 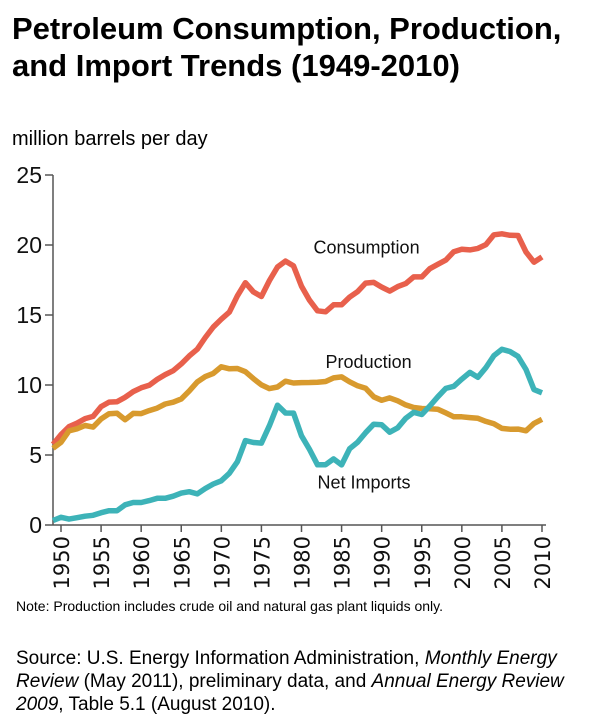 I want to click on x-tick-label: 1970, so click(x=222, y=562).